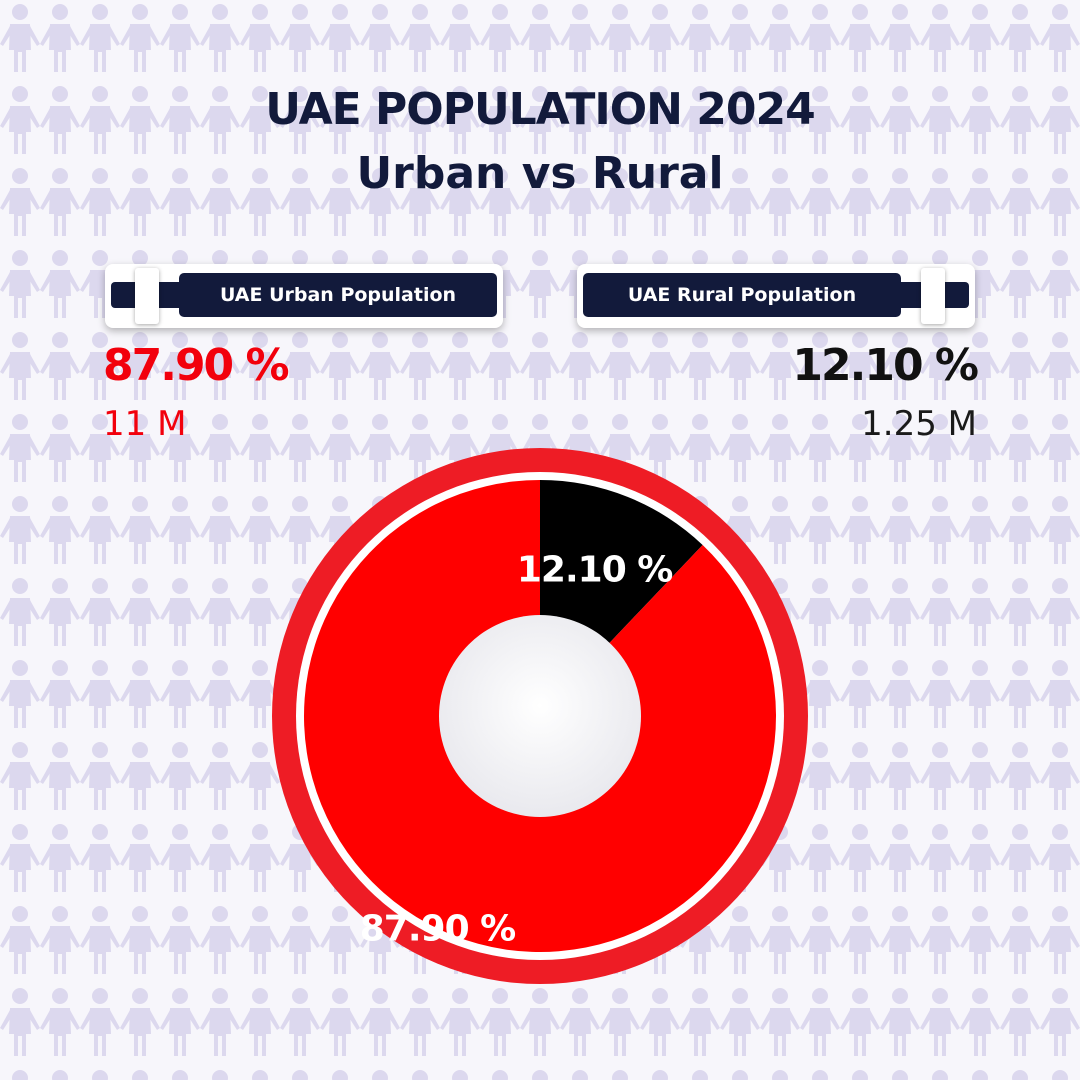 The height and width of the screenshot is (1080, 1080). I want to click on urban-badge-knob, so click(147, 296).